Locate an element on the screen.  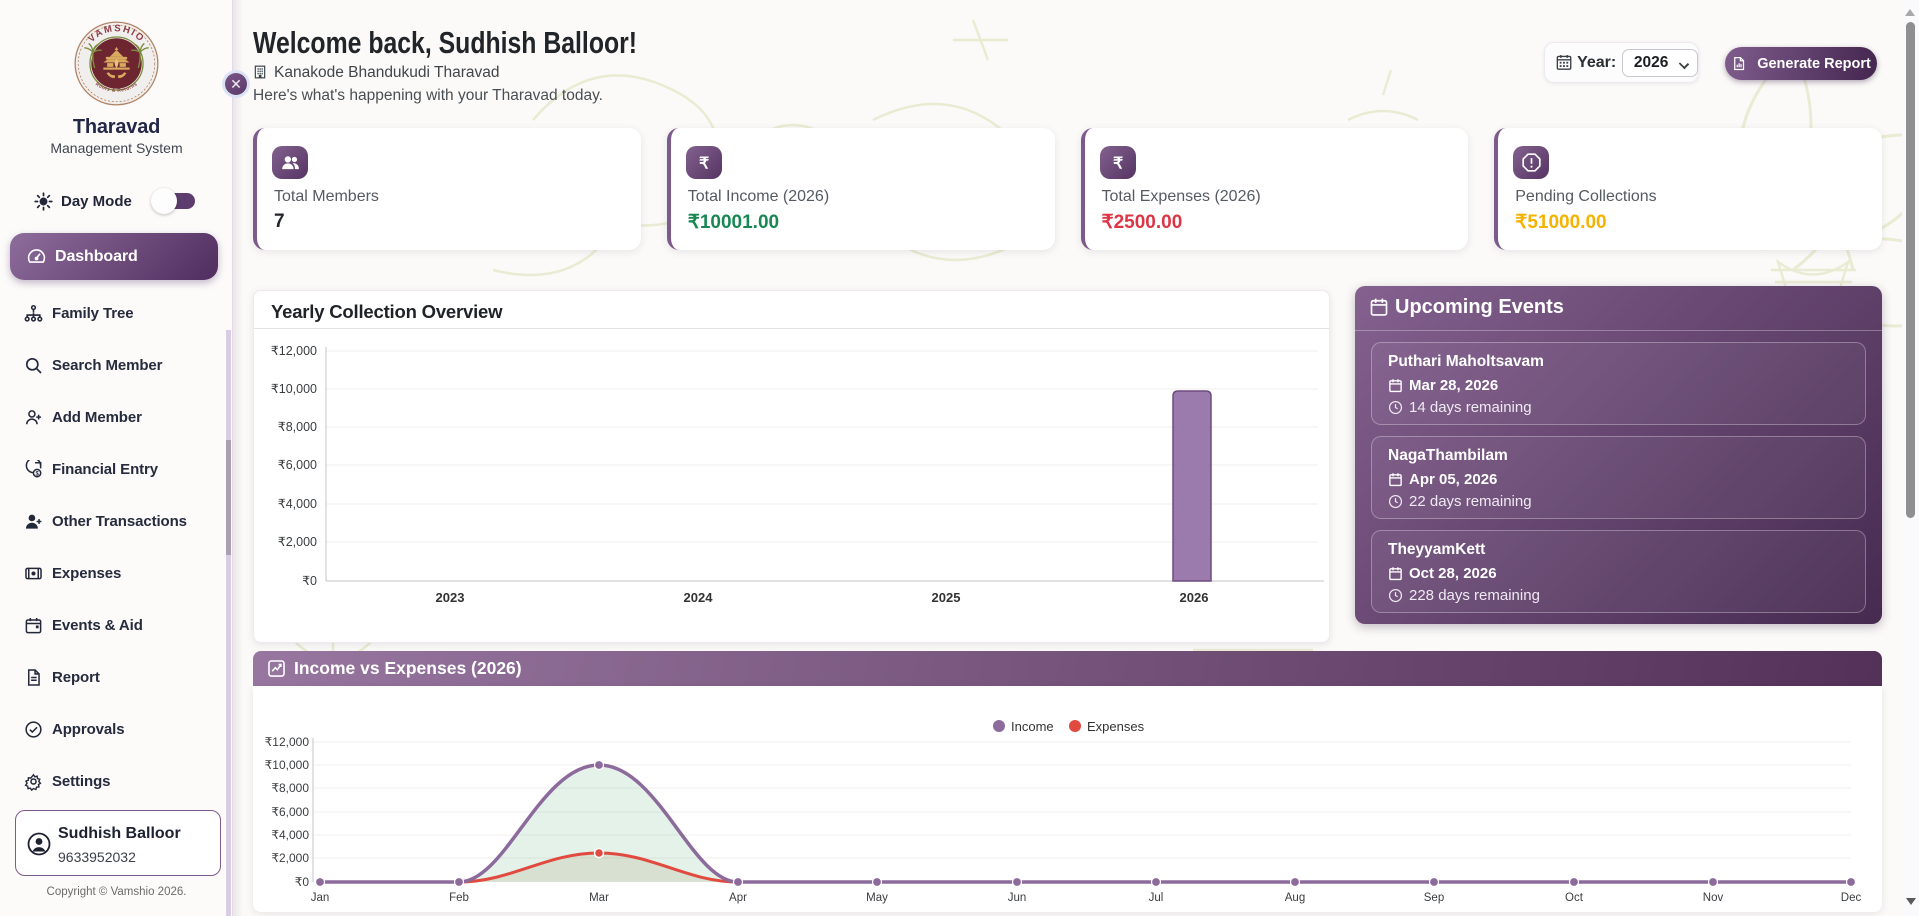
svg-text: 2023 is located at coordinates (450, 597).